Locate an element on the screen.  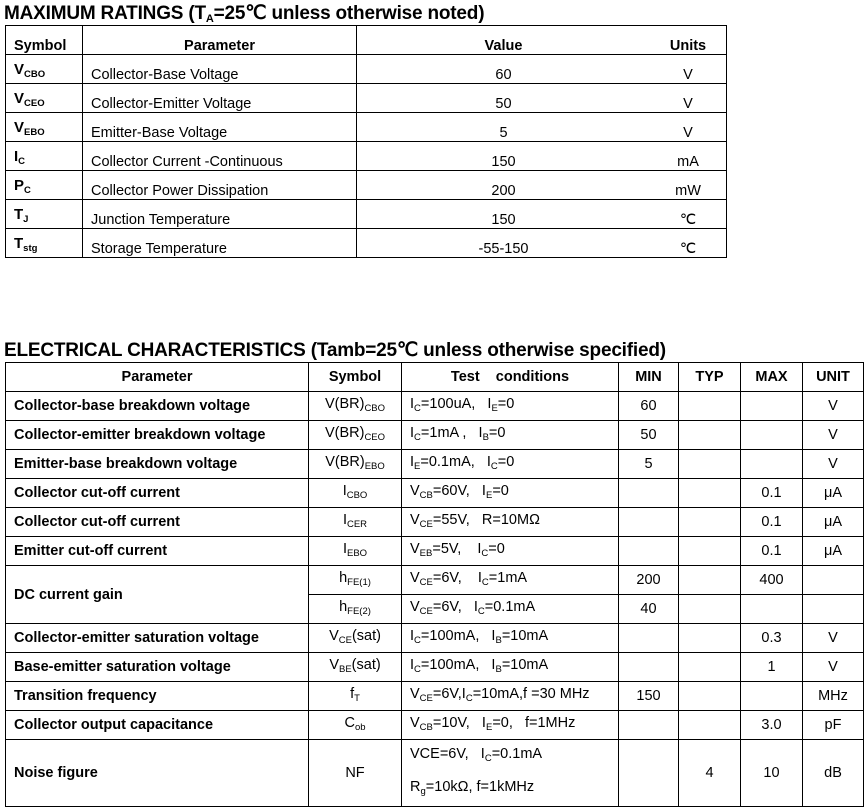
col-max: MAX is located at coordinates (771, 377).